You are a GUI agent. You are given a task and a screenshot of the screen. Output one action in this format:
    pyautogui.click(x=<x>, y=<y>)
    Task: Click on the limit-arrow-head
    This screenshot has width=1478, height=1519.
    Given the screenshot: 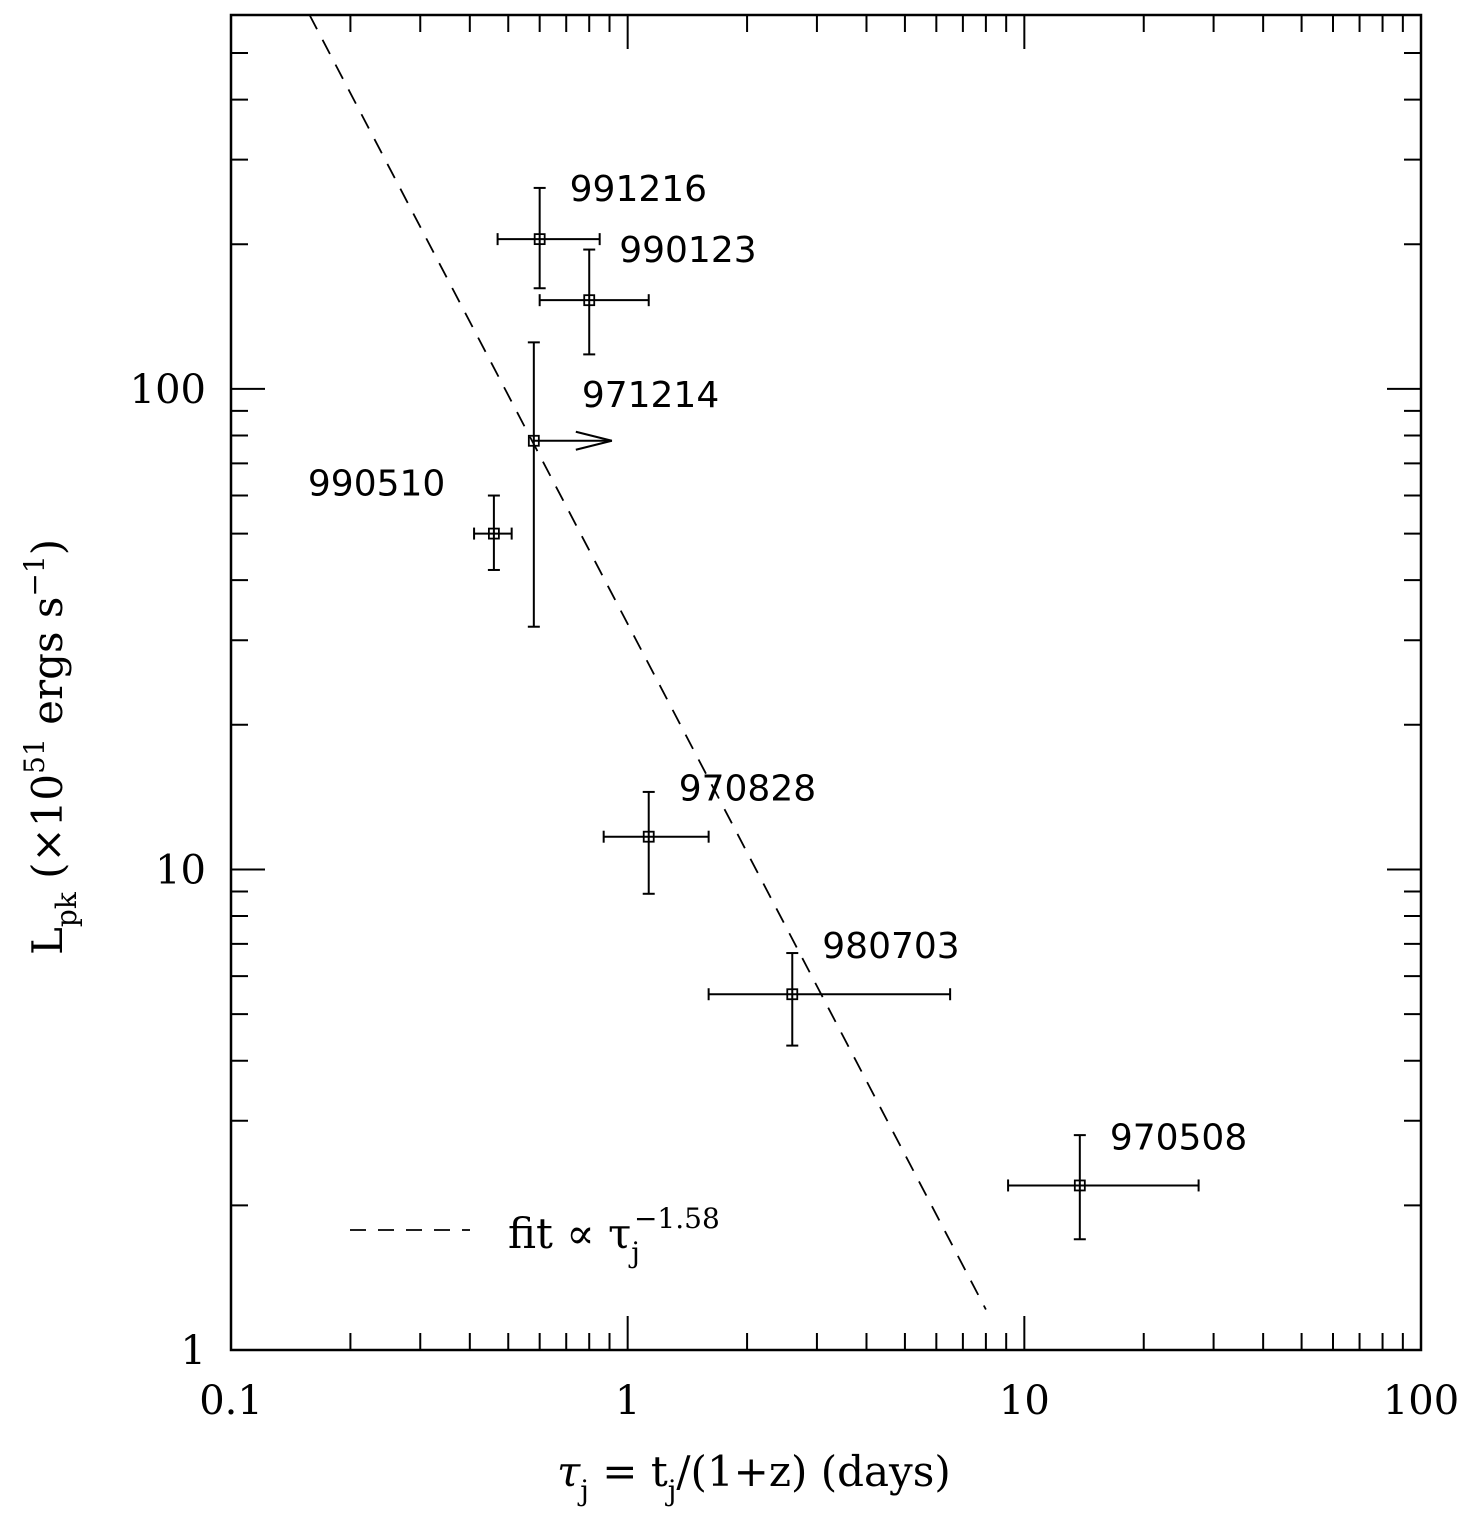 What is the action you would take?
    pyautogui.click(x=594, y=440)
    